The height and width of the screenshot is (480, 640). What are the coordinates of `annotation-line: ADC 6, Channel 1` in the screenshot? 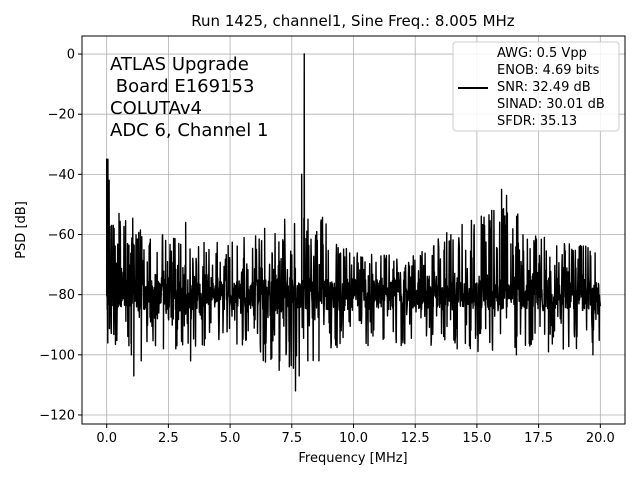 It's located at (189, 130).